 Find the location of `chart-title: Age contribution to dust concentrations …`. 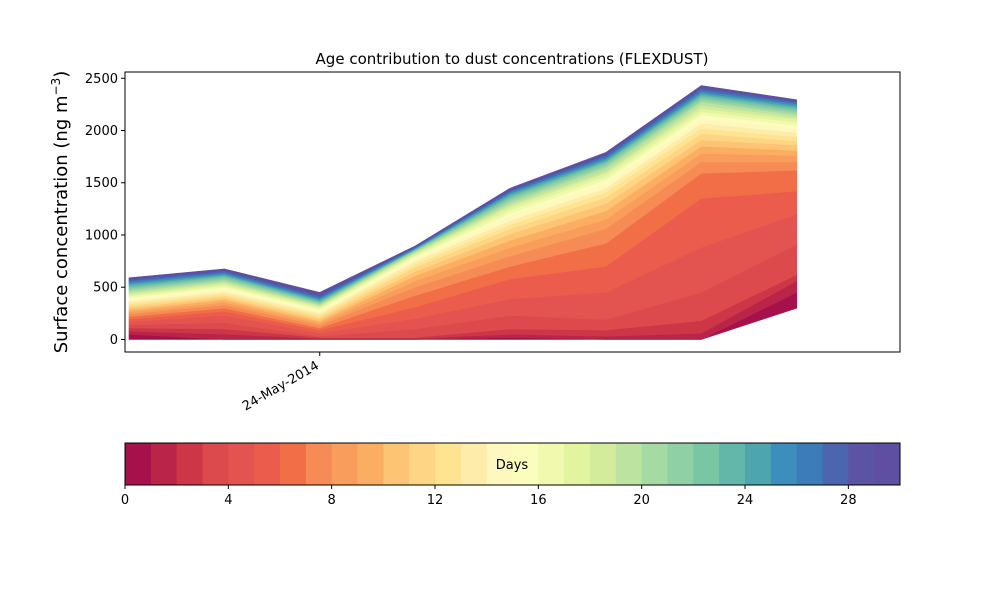

chart-title: Age contribution to dust concentrations … is located at coordinates (512, 59).